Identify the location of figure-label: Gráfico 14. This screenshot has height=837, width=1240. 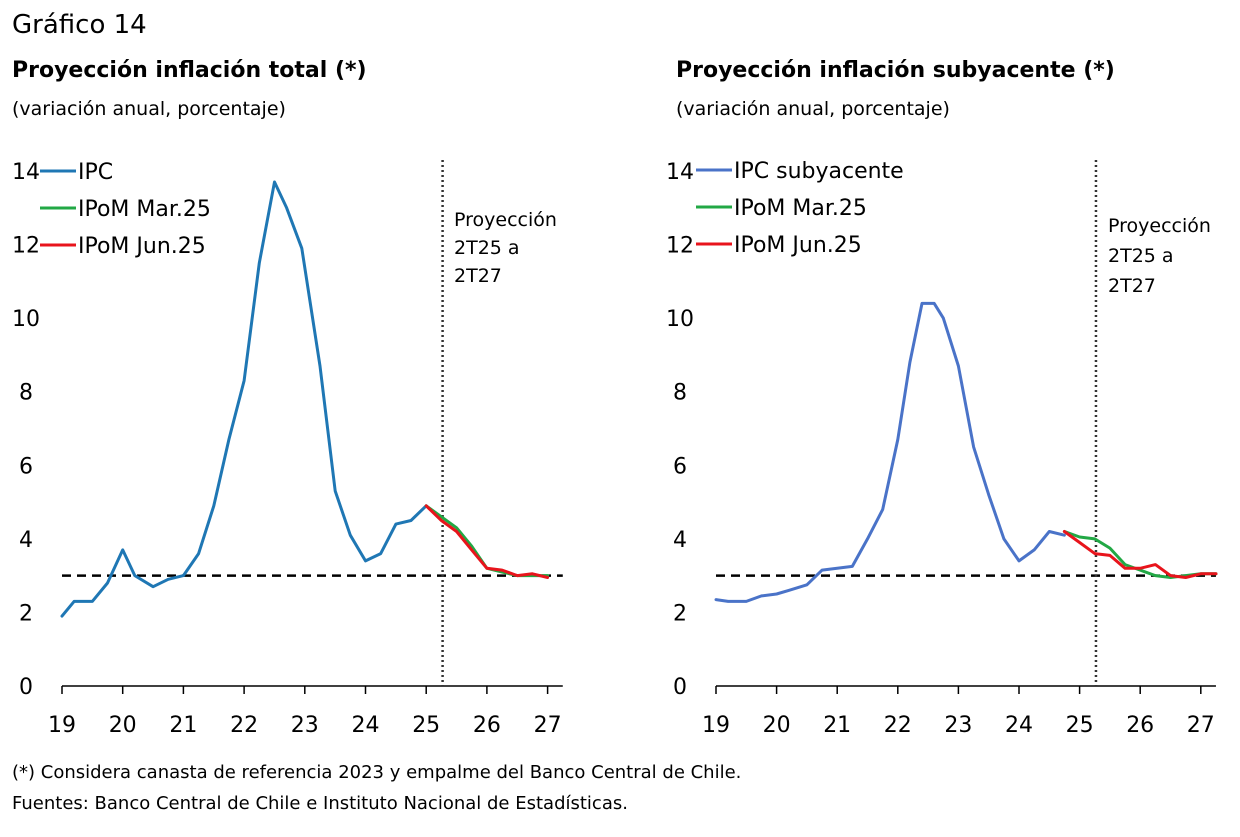
(79, 25).